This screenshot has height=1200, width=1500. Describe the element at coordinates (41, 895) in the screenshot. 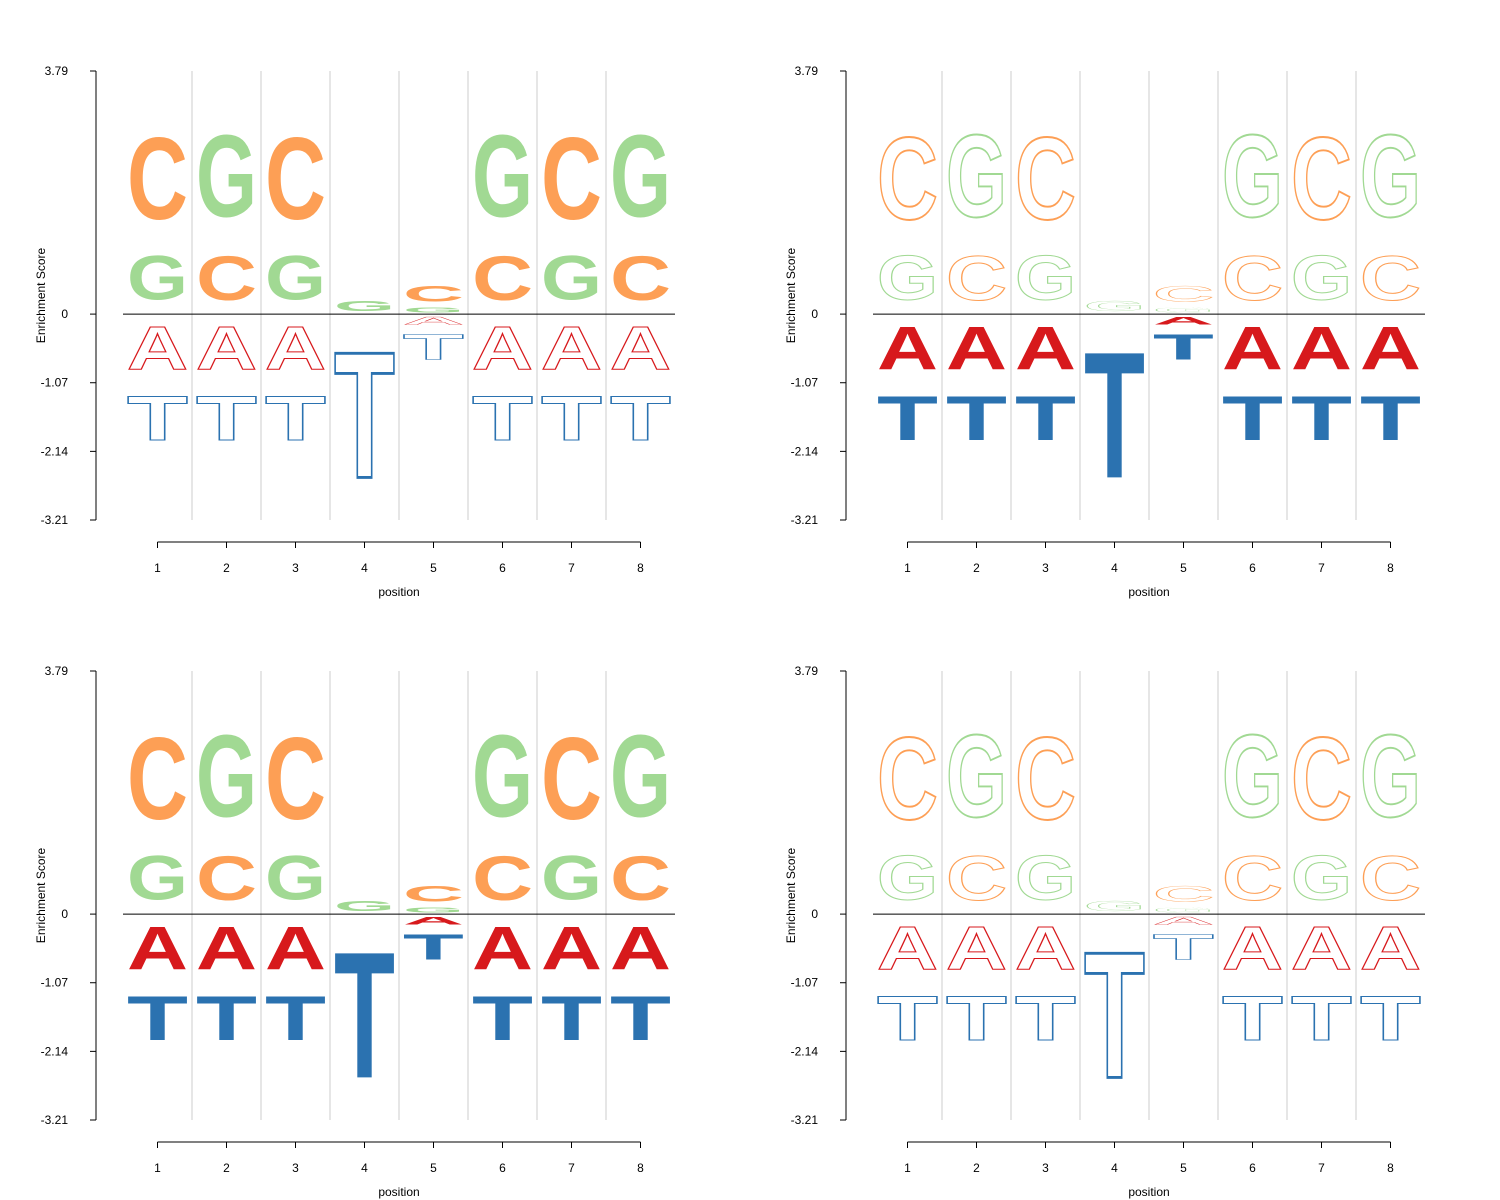

I see `y-axis-title: Enrichment Score` at that location.